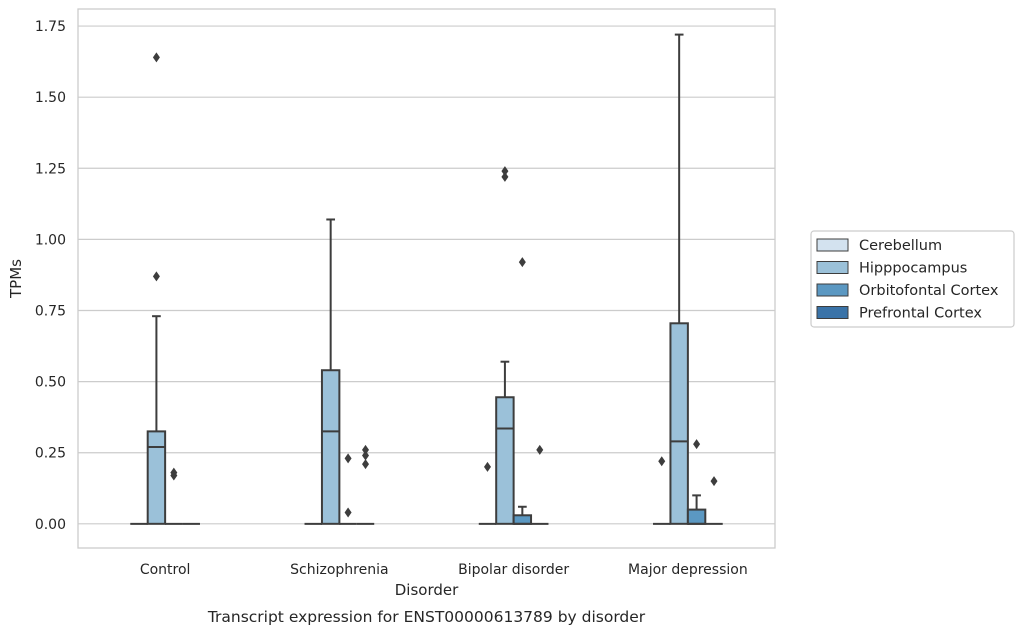  I want to click on x-axis-title: Disorder, so click(427, 590).